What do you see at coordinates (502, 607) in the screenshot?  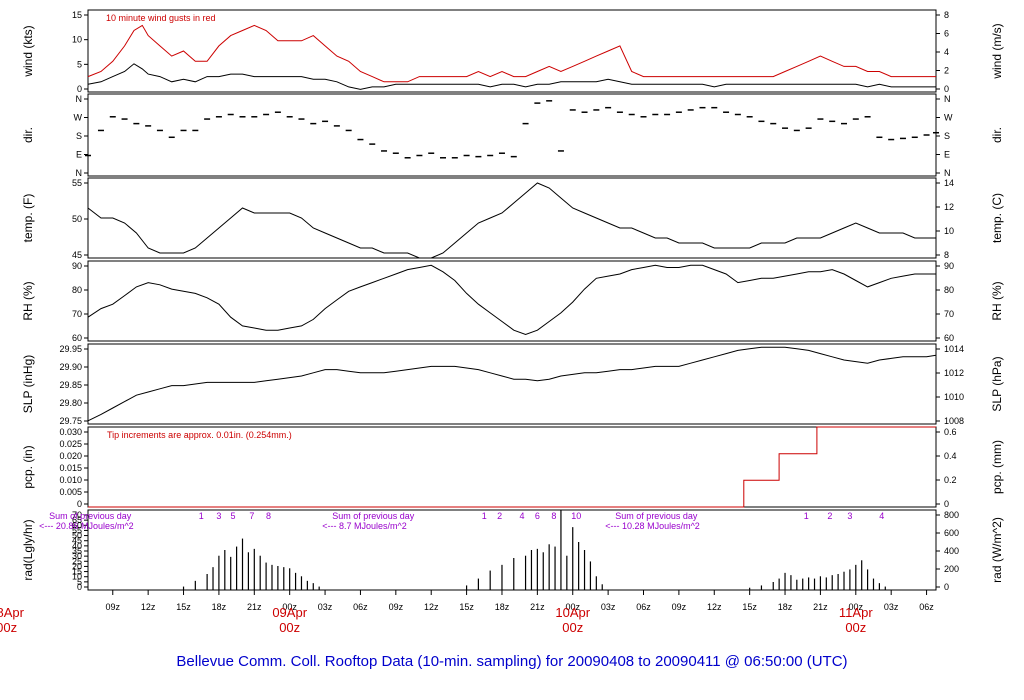 I see `x-tick-label: 18z` at bounding box center [502, 607].